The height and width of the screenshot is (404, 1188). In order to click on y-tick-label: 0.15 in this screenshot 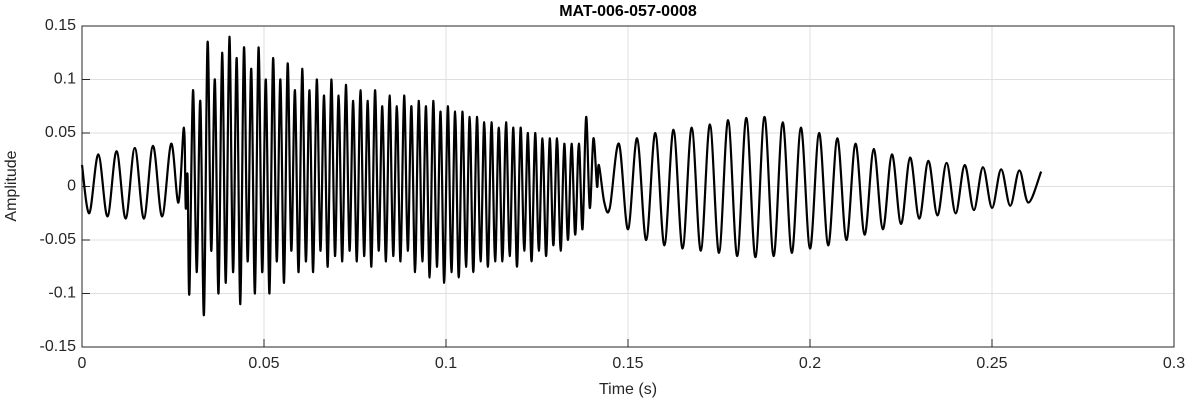, I will do `click(60, 25)`.